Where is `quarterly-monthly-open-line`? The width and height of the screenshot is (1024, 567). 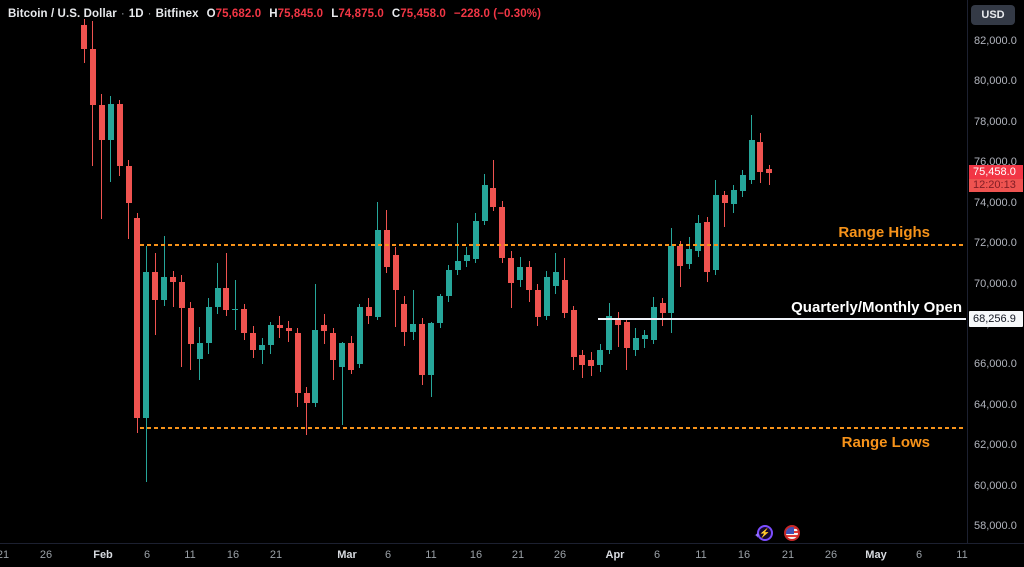
quarterly-monthly-open-line is located at coordinates (782, 318).